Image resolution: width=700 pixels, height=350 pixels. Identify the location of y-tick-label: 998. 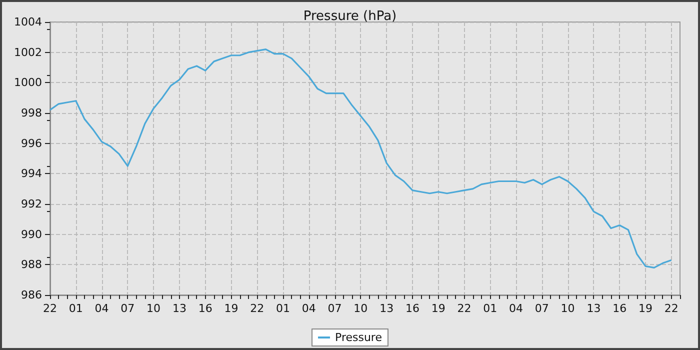
(31, 113).